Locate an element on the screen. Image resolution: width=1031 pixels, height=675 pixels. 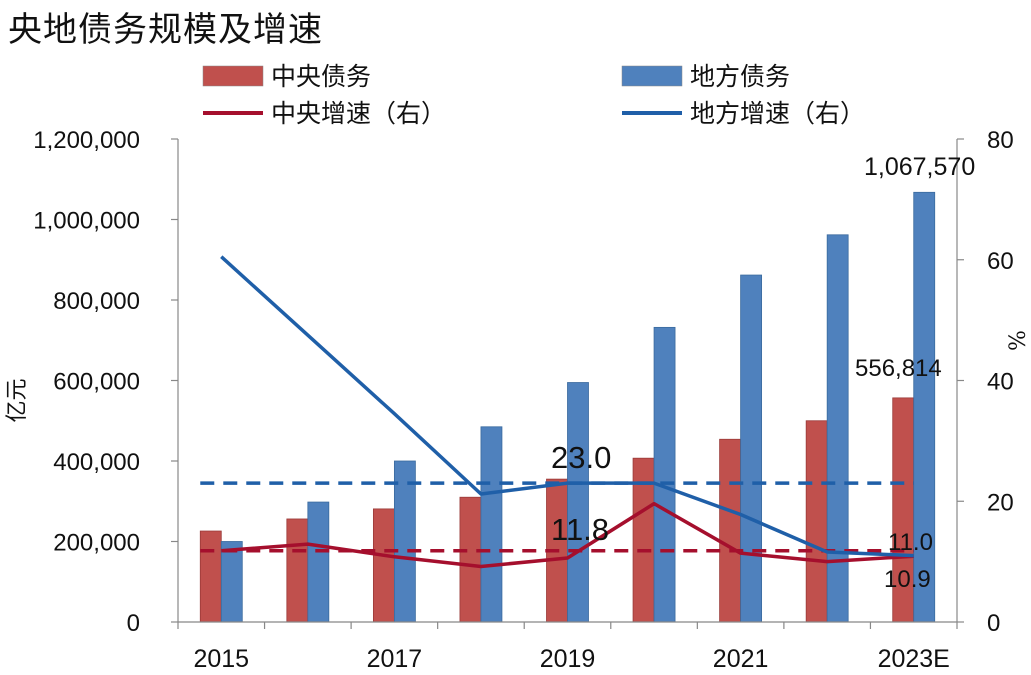
legend-label-bar-0: 中央债务 is located at coordinates (321, 76).